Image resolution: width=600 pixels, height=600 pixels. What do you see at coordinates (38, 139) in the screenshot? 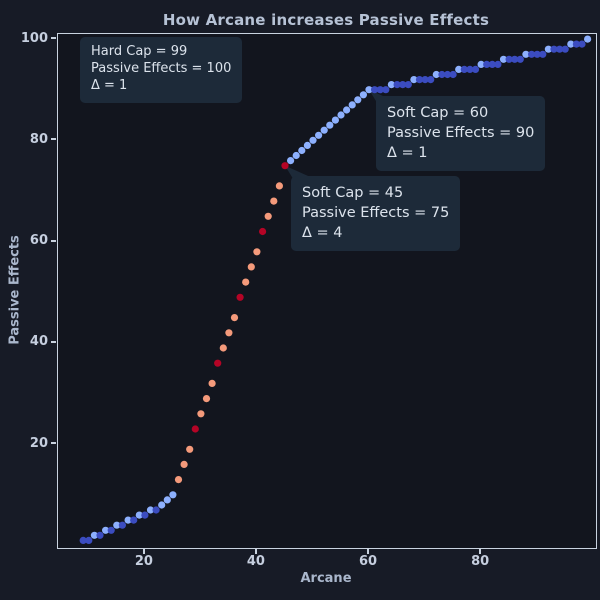
I see `y-tick-label: 80` at bounding box center [38, 139].